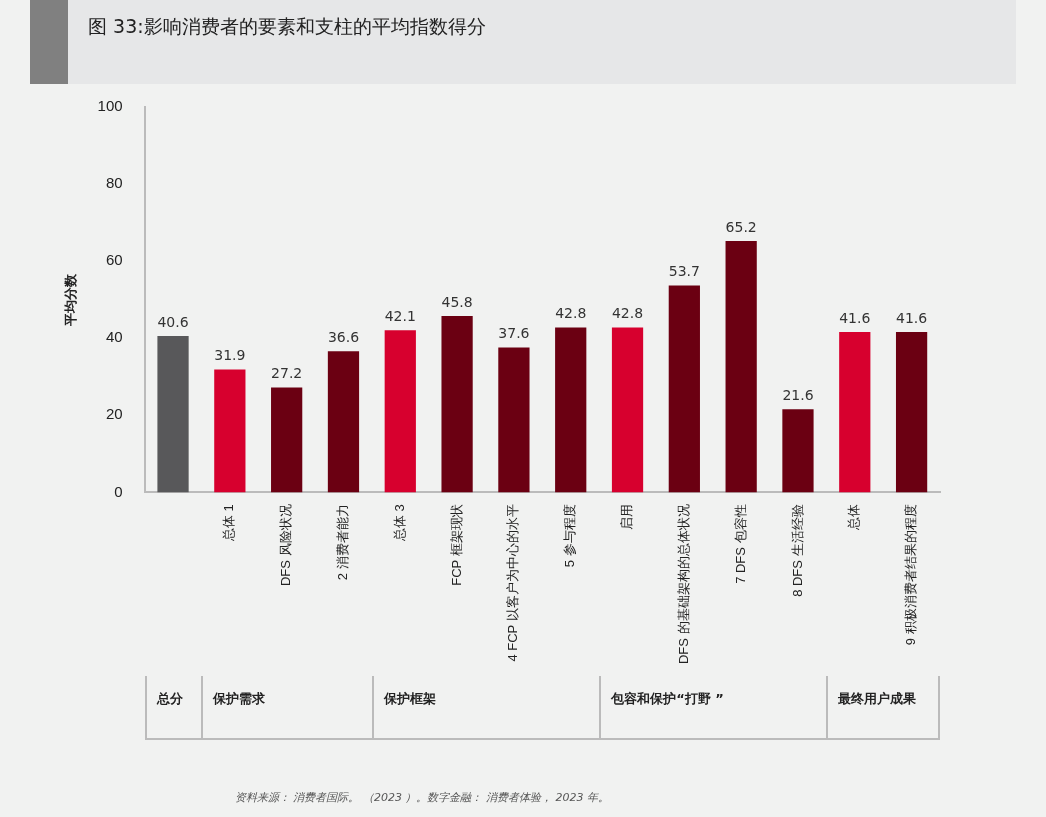  Describe the element at coordinates (713, 708) in the screenshot. I see `text: 包容和保护“打野 ”` at that location.